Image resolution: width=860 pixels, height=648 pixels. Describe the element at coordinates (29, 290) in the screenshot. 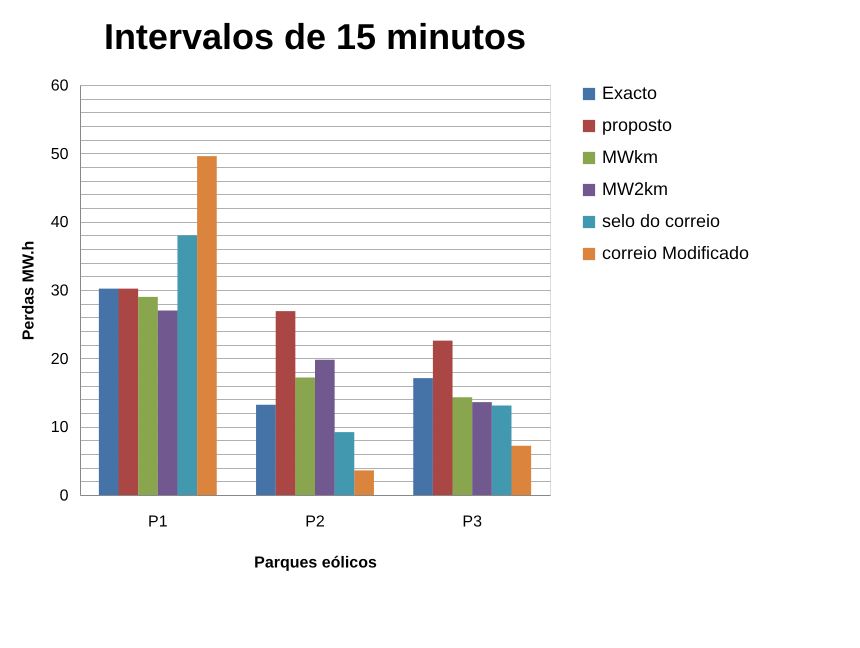

I see `y-axis-title: Perdas MW.h` at that location.